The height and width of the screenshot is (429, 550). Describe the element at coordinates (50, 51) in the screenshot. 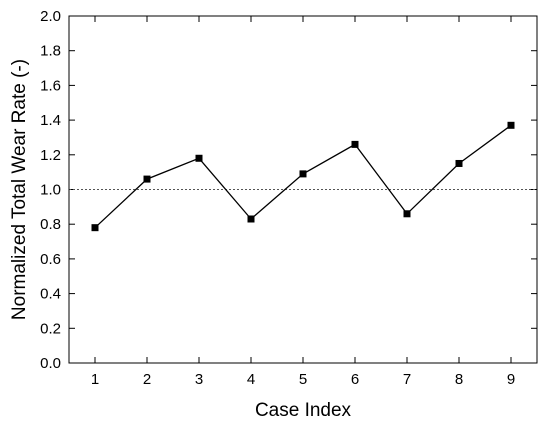

I see `y-tick-label: 1.8` at that location.